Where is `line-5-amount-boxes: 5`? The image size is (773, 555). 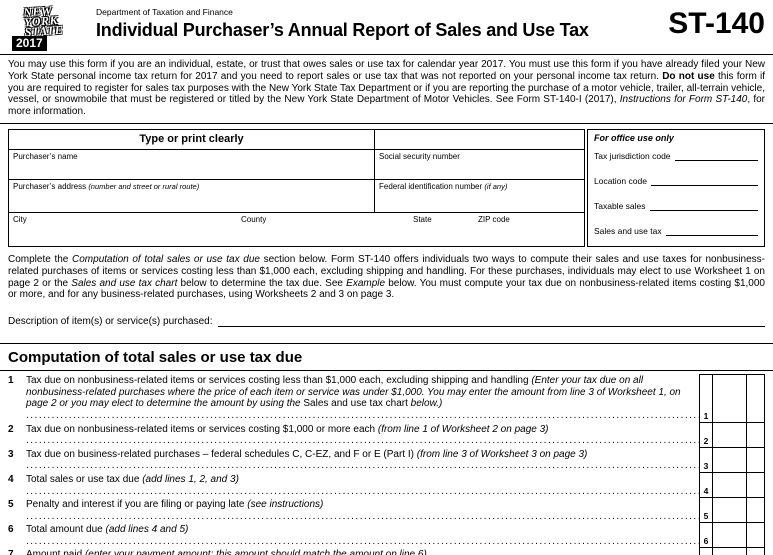 line-5-amount-boxes: 5 is located at coordinates (732, 511).